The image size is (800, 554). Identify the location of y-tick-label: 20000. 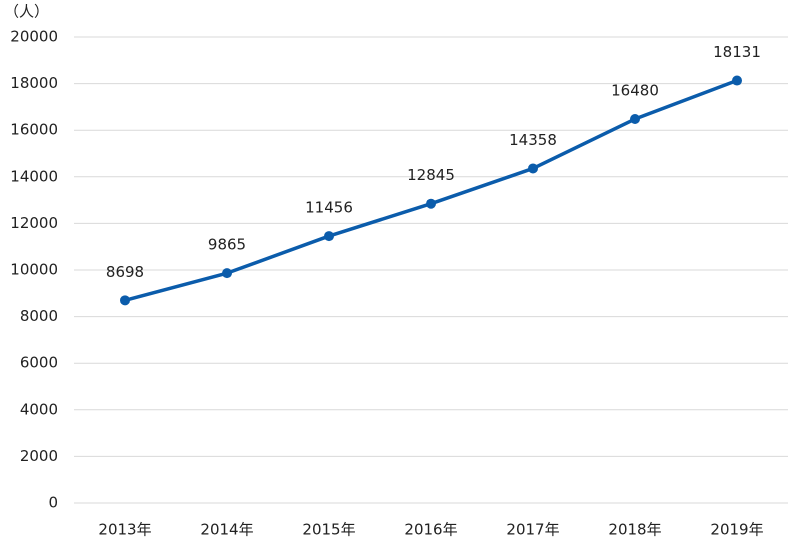
(34, 37).